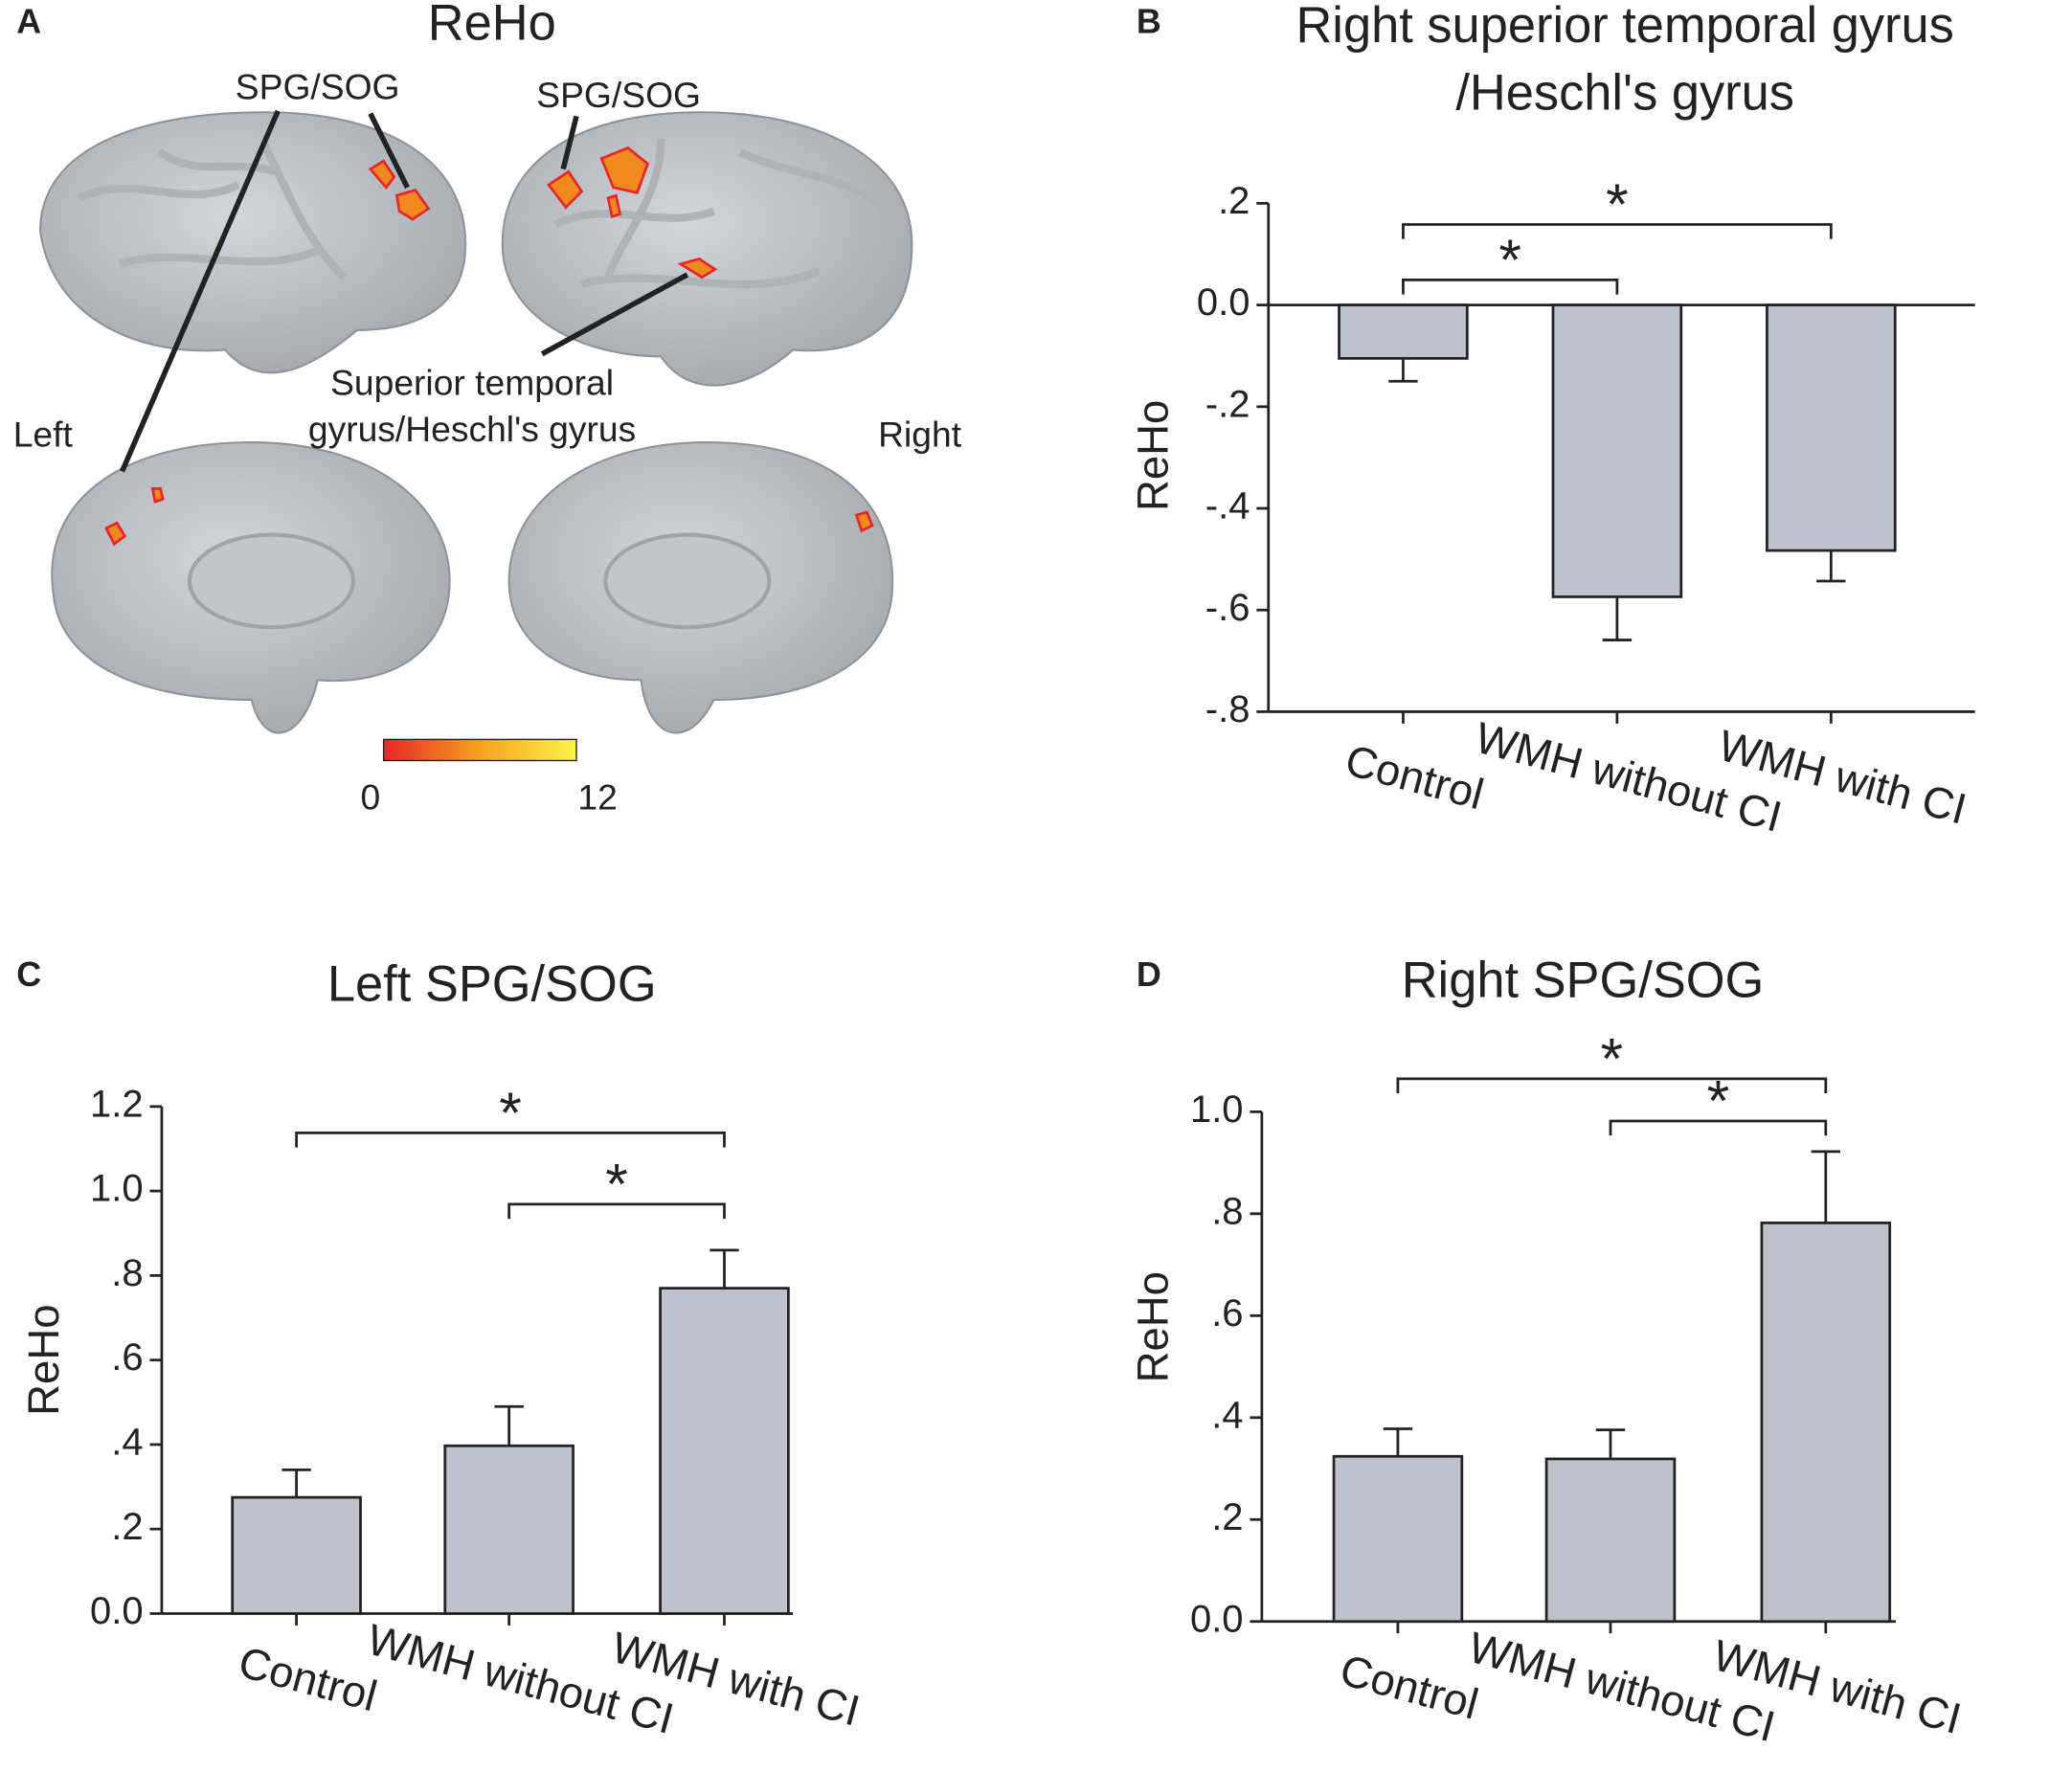 The image size is (2072, 1772). What do you see at coordinates (1624, 94) in the screenshot?
I see `chart-title: /Heschl's gyrus` at bounding box center [1624, 94].